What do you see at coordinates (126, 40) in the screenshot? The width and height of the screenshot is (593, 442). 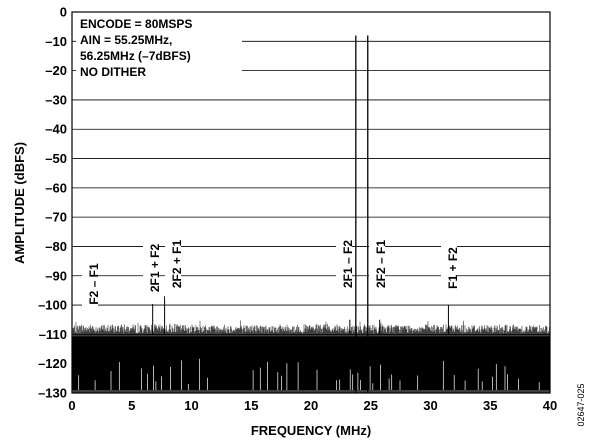 I see `condition-line: AIN = 55.25MHz,` at bounding box center [126, 40].